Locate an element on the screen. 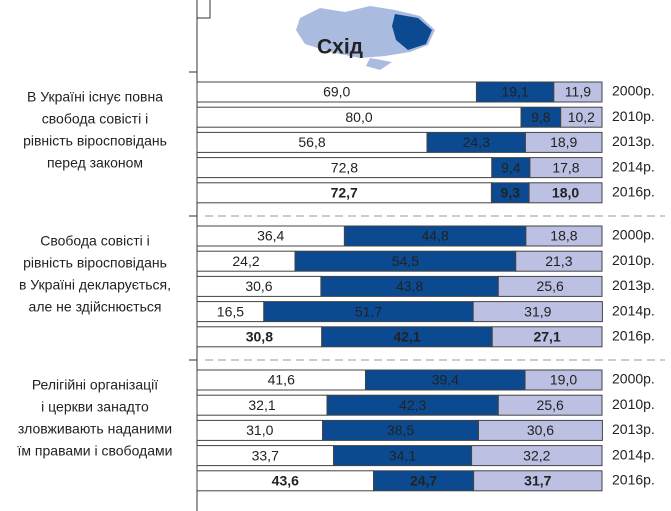 The height and width of the screenshot is (511, 671). value-label: 43,6 is located at coordinates (285, 481).